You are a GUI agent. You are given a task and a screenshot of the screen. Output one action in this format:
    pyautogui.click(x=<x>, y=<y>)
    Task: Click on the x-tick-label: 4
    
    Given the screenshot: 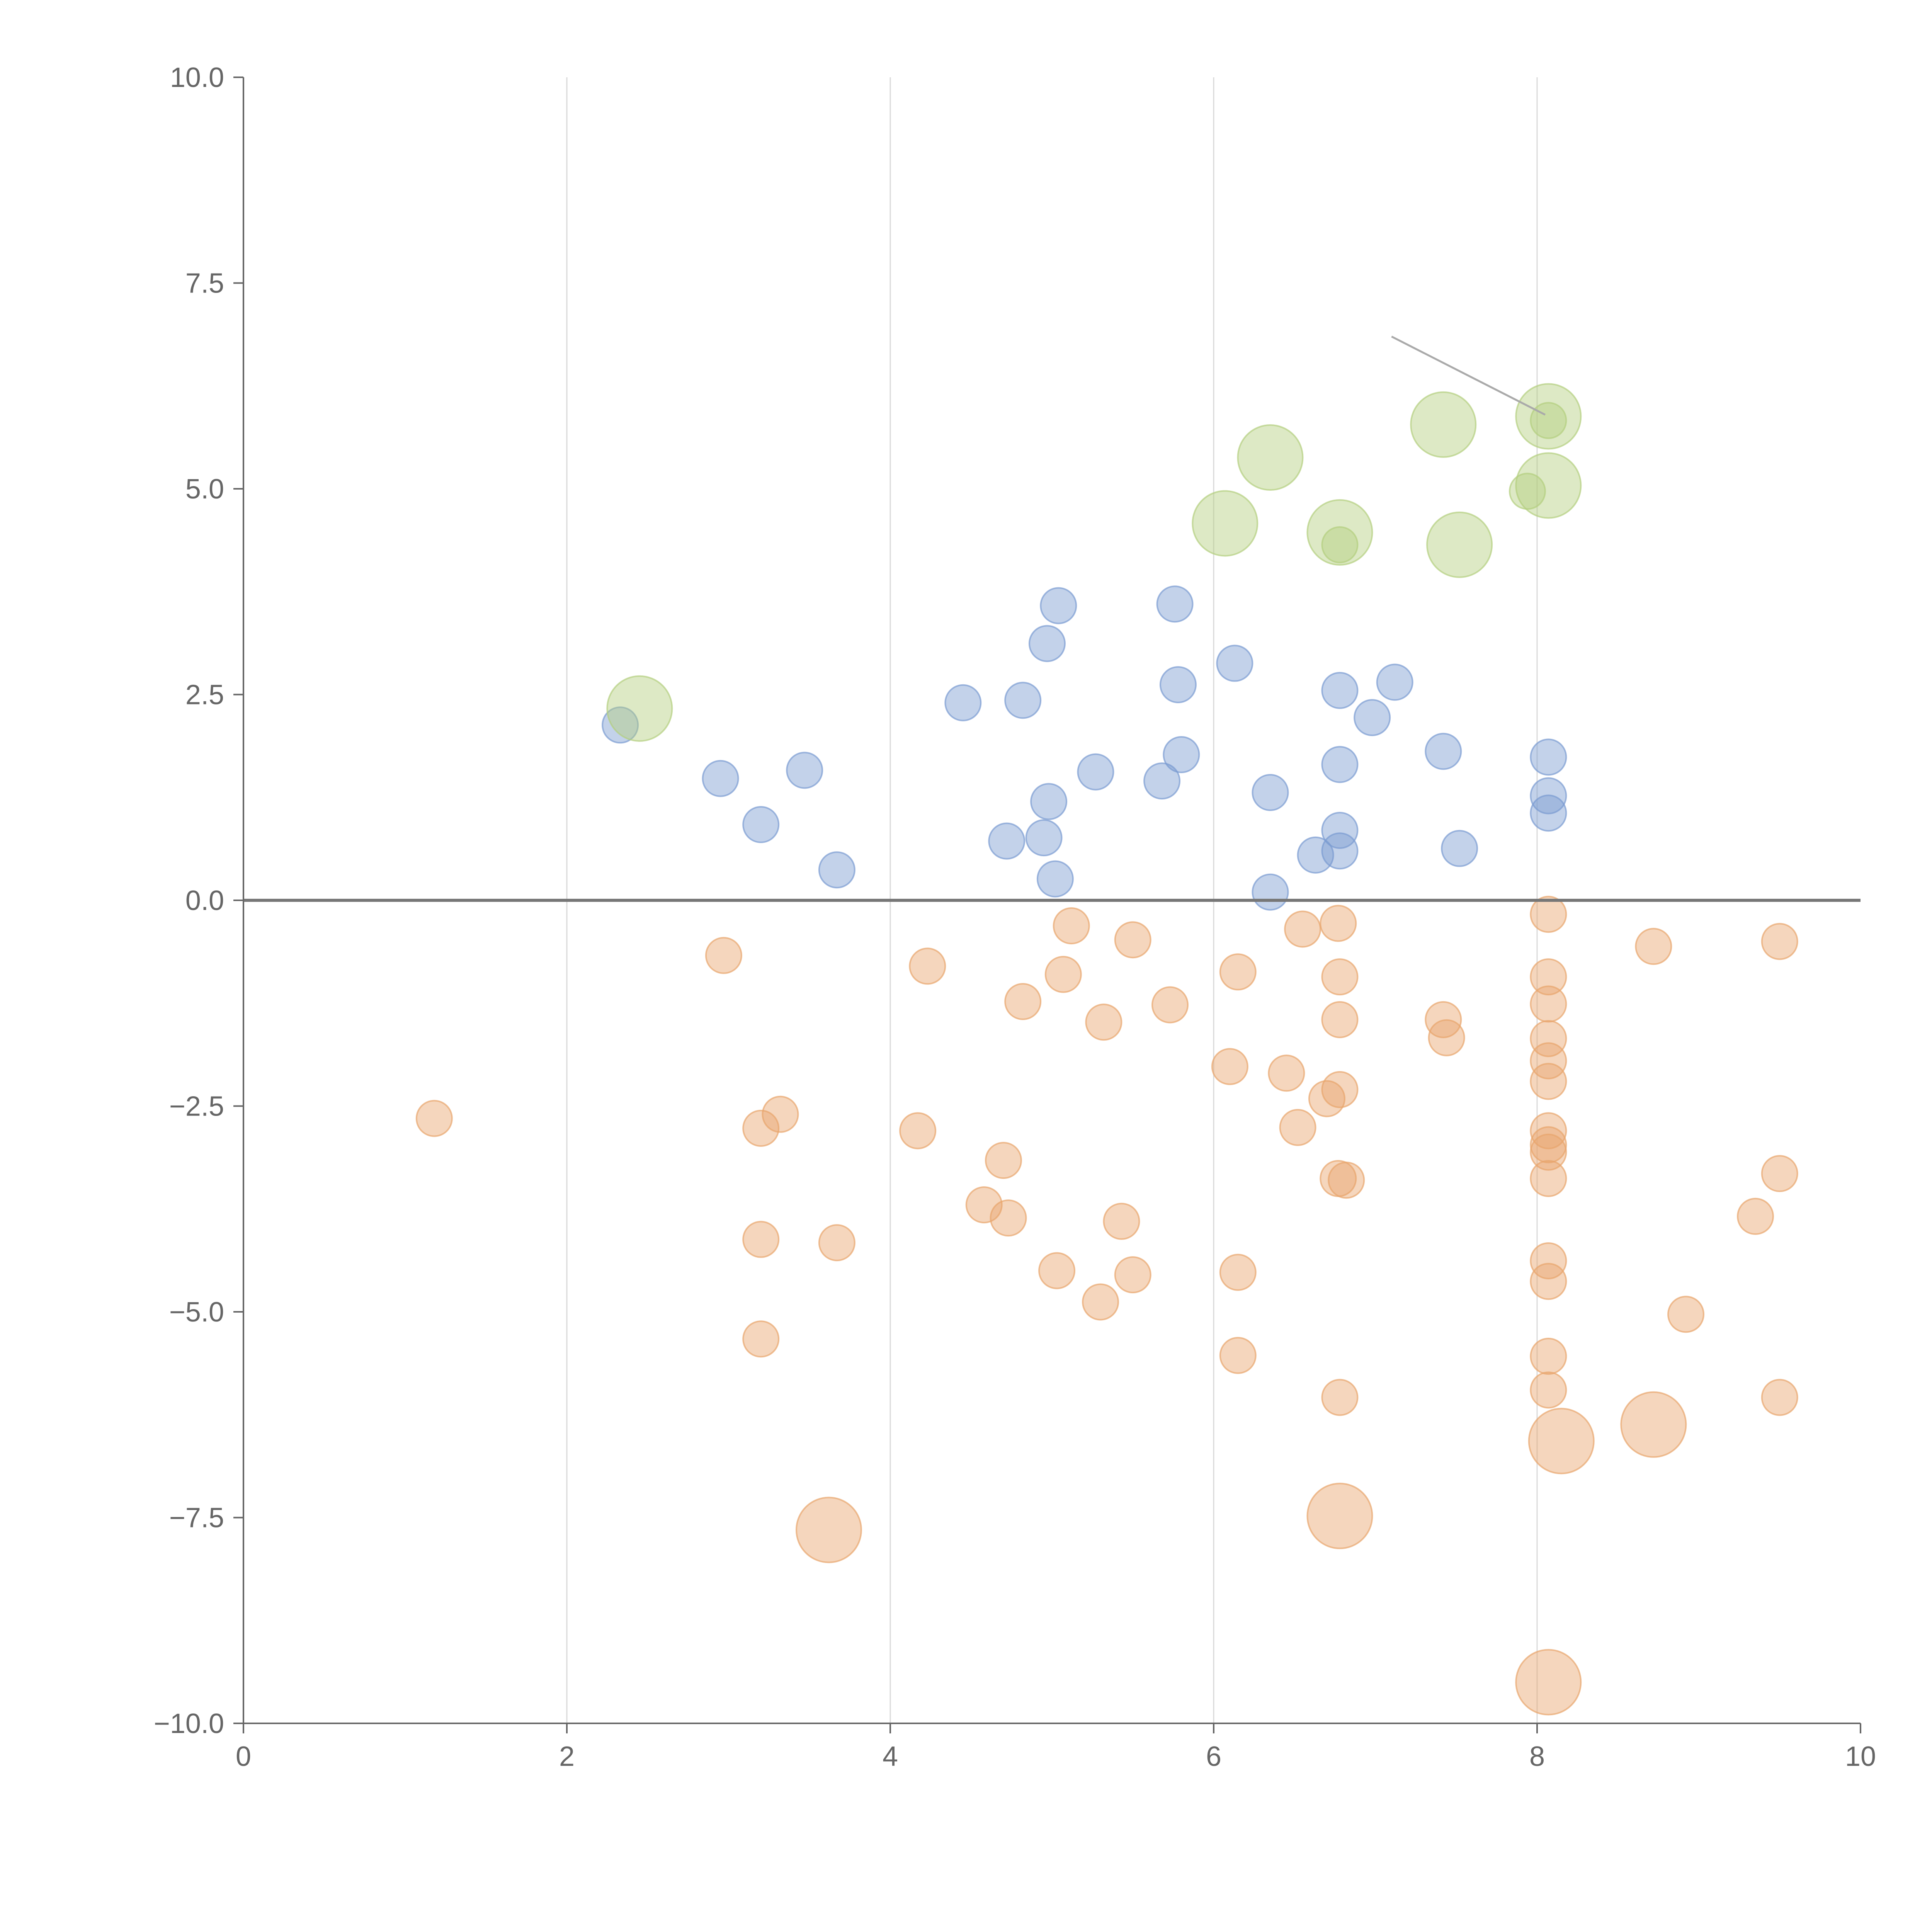 What is the action you would take?
    pyautogui.click(x=891, y=1756)
    